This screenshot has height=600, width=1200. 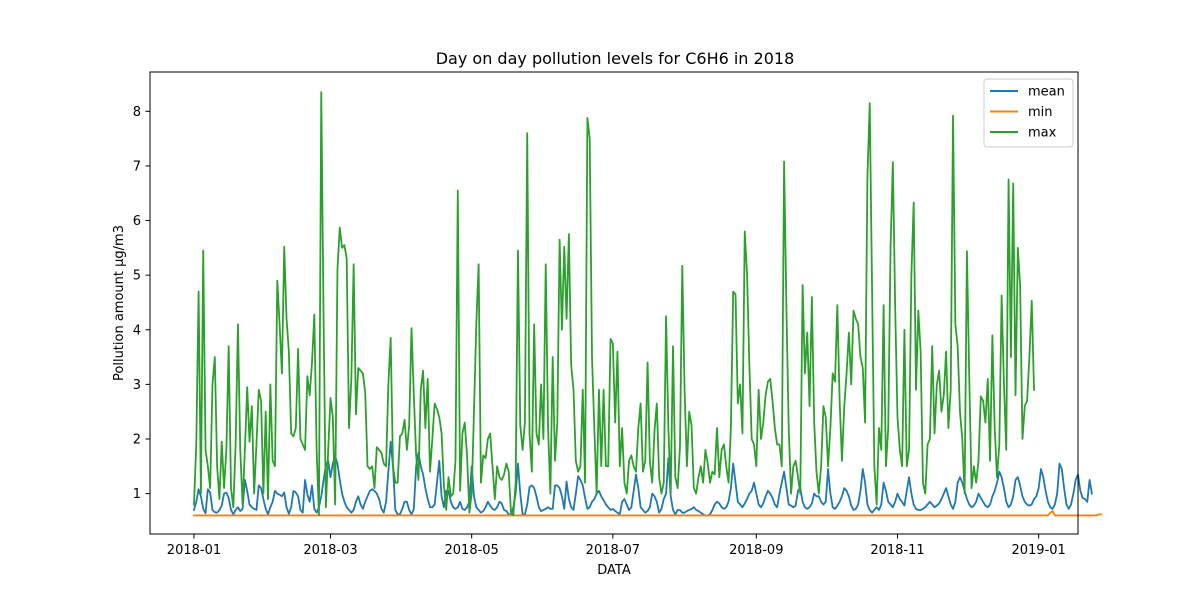 I want to click on x-tick-label: 2018-07, so click(x=613, y=550).